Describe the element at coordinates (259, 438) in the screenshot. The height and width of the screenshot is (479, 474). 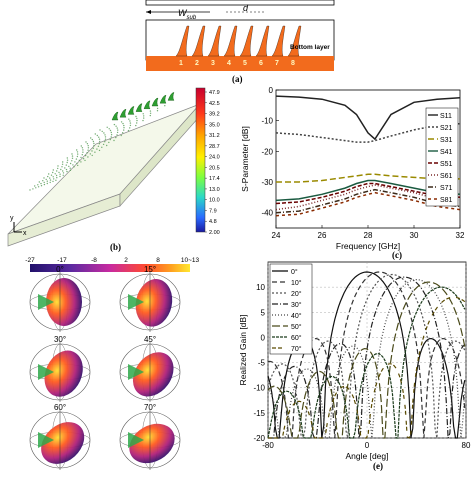
I see `y-tick-label: -20` at that location.